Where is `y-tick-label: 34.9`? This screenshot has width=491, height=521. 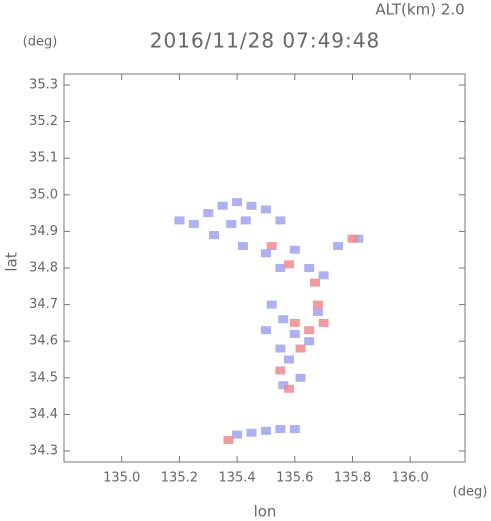
y-tick-label: 34.9 is located at coordinates (43, 231).